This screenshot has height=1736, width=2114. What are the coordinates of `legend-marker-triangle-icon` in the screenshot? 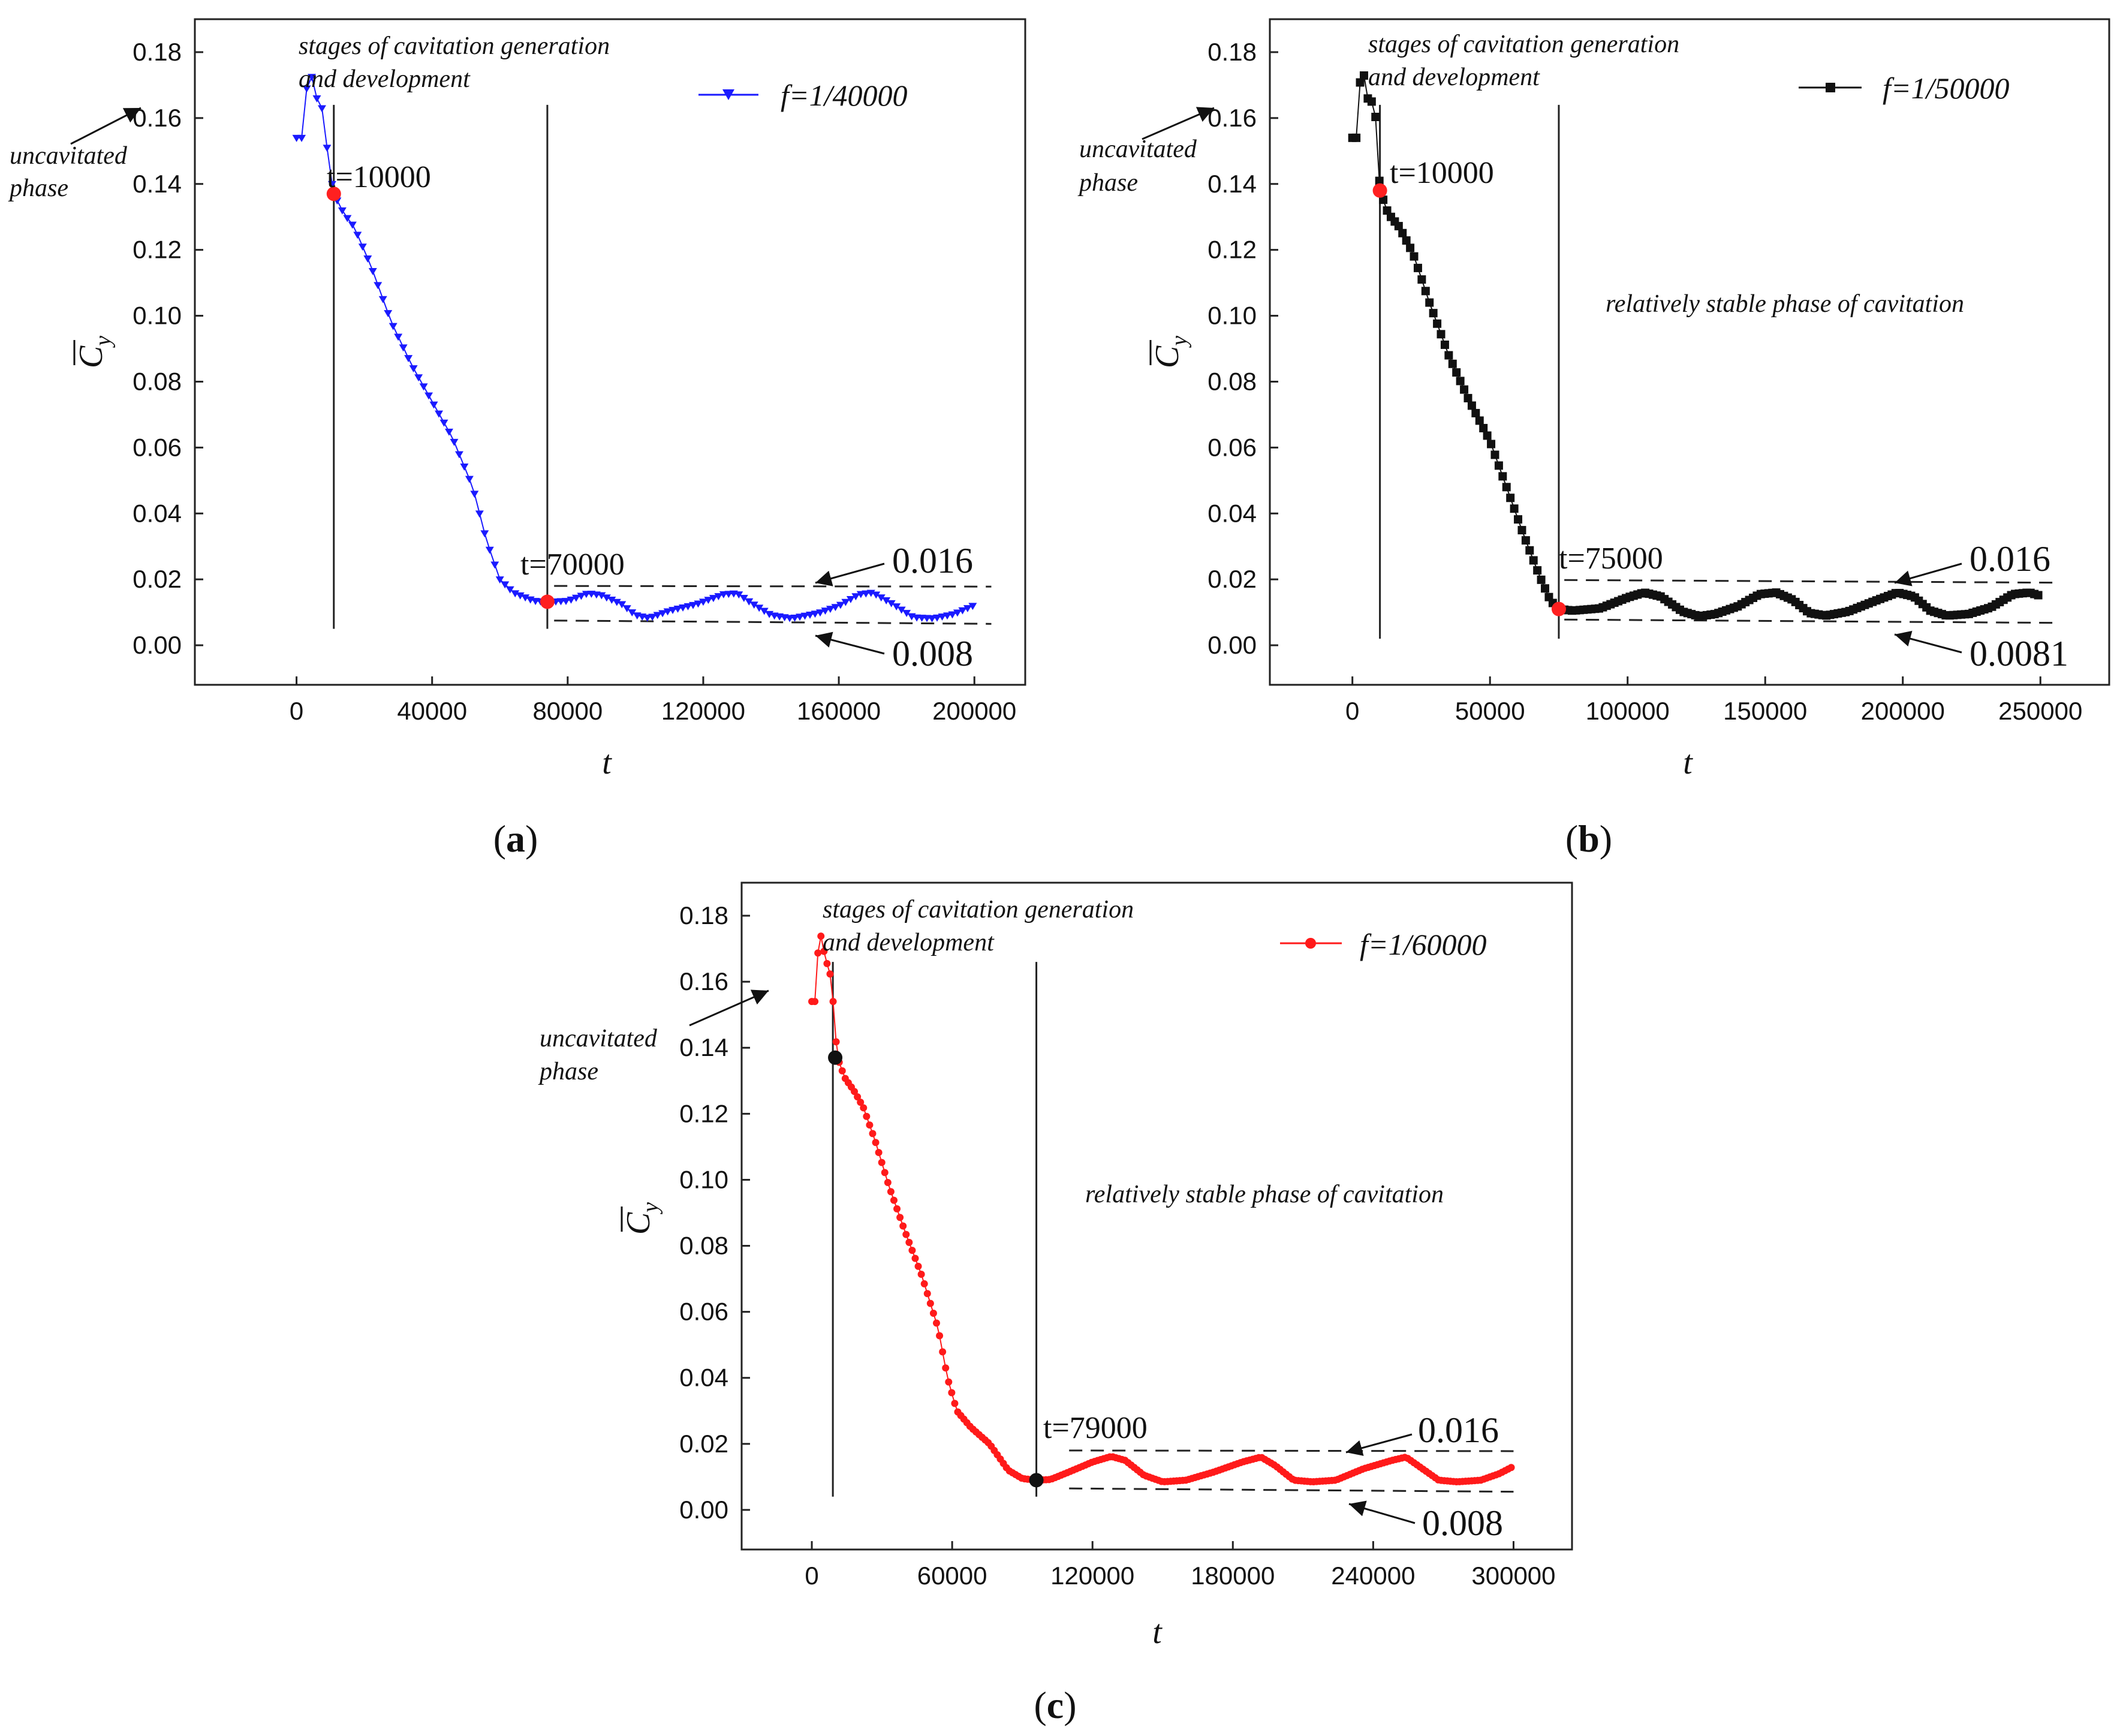 It's located at (728, 94).